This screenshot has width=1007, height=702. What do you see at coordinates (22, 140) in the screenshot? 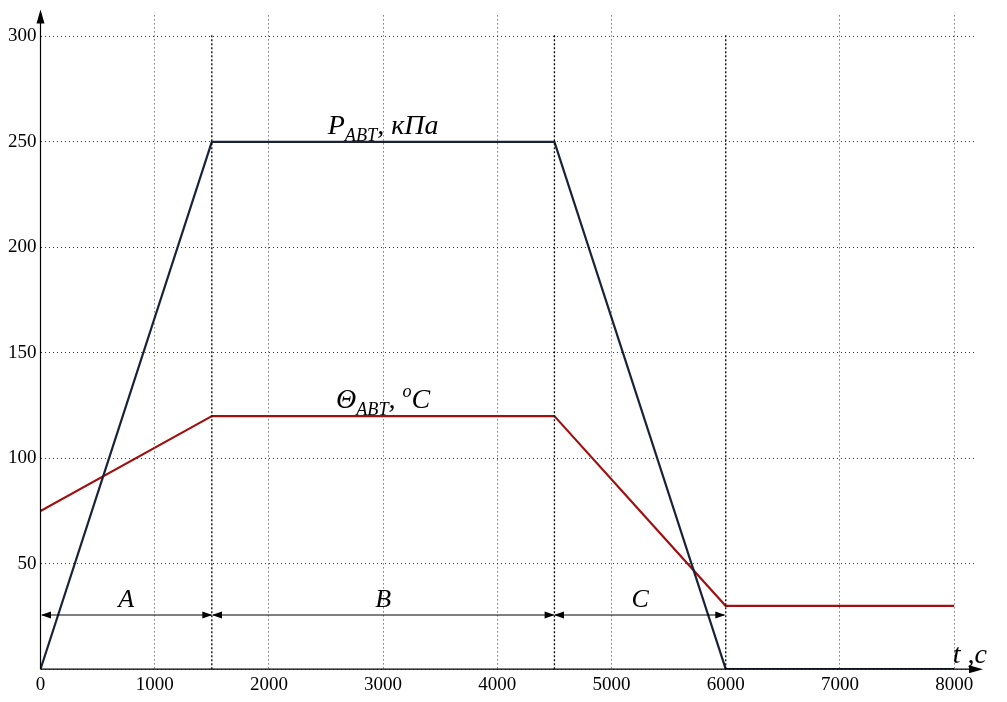
I see `y-tick-label: 250` at bounding box center [22, 140].